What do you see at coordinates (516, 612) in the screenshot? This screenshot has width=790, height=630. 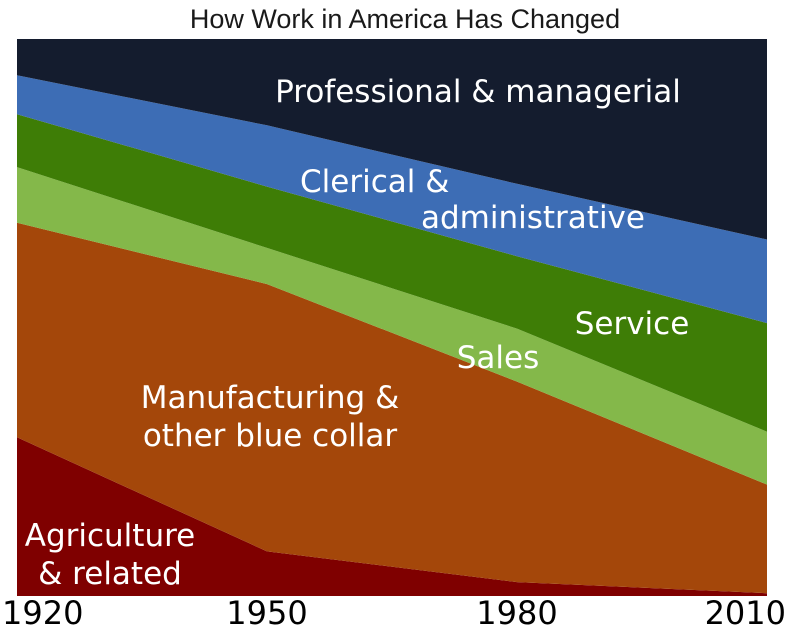 I see `x-tick-label: 1980` at bounding box center [516, 612].